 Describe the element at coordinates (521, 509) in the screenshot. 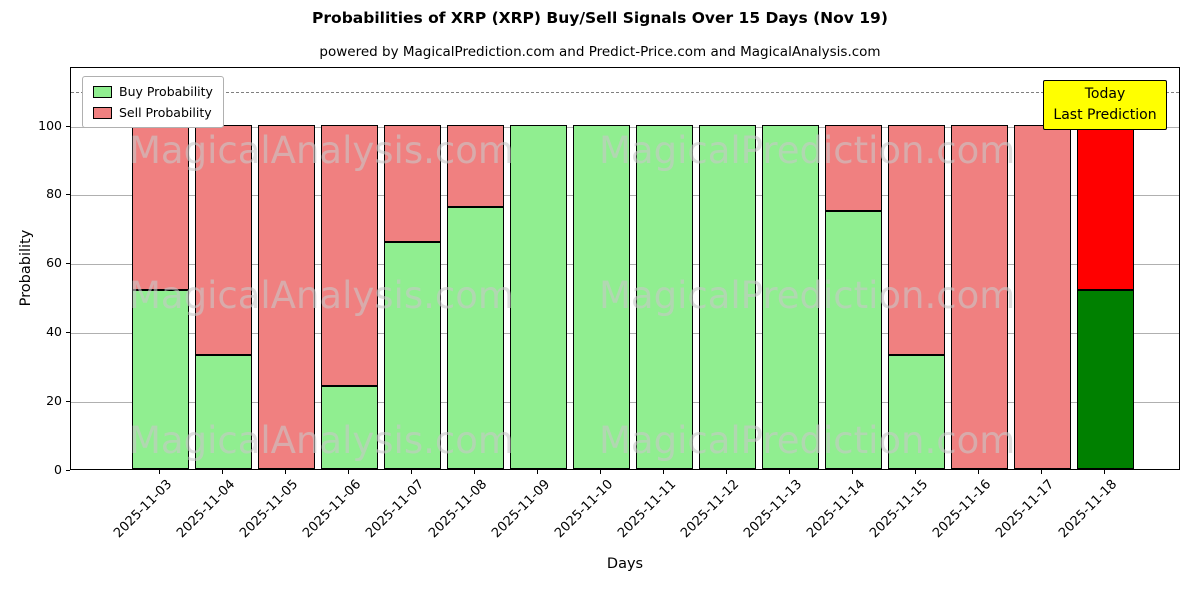

I see `x-tick-label-2025-11-09: 2025-11-09` at that location.